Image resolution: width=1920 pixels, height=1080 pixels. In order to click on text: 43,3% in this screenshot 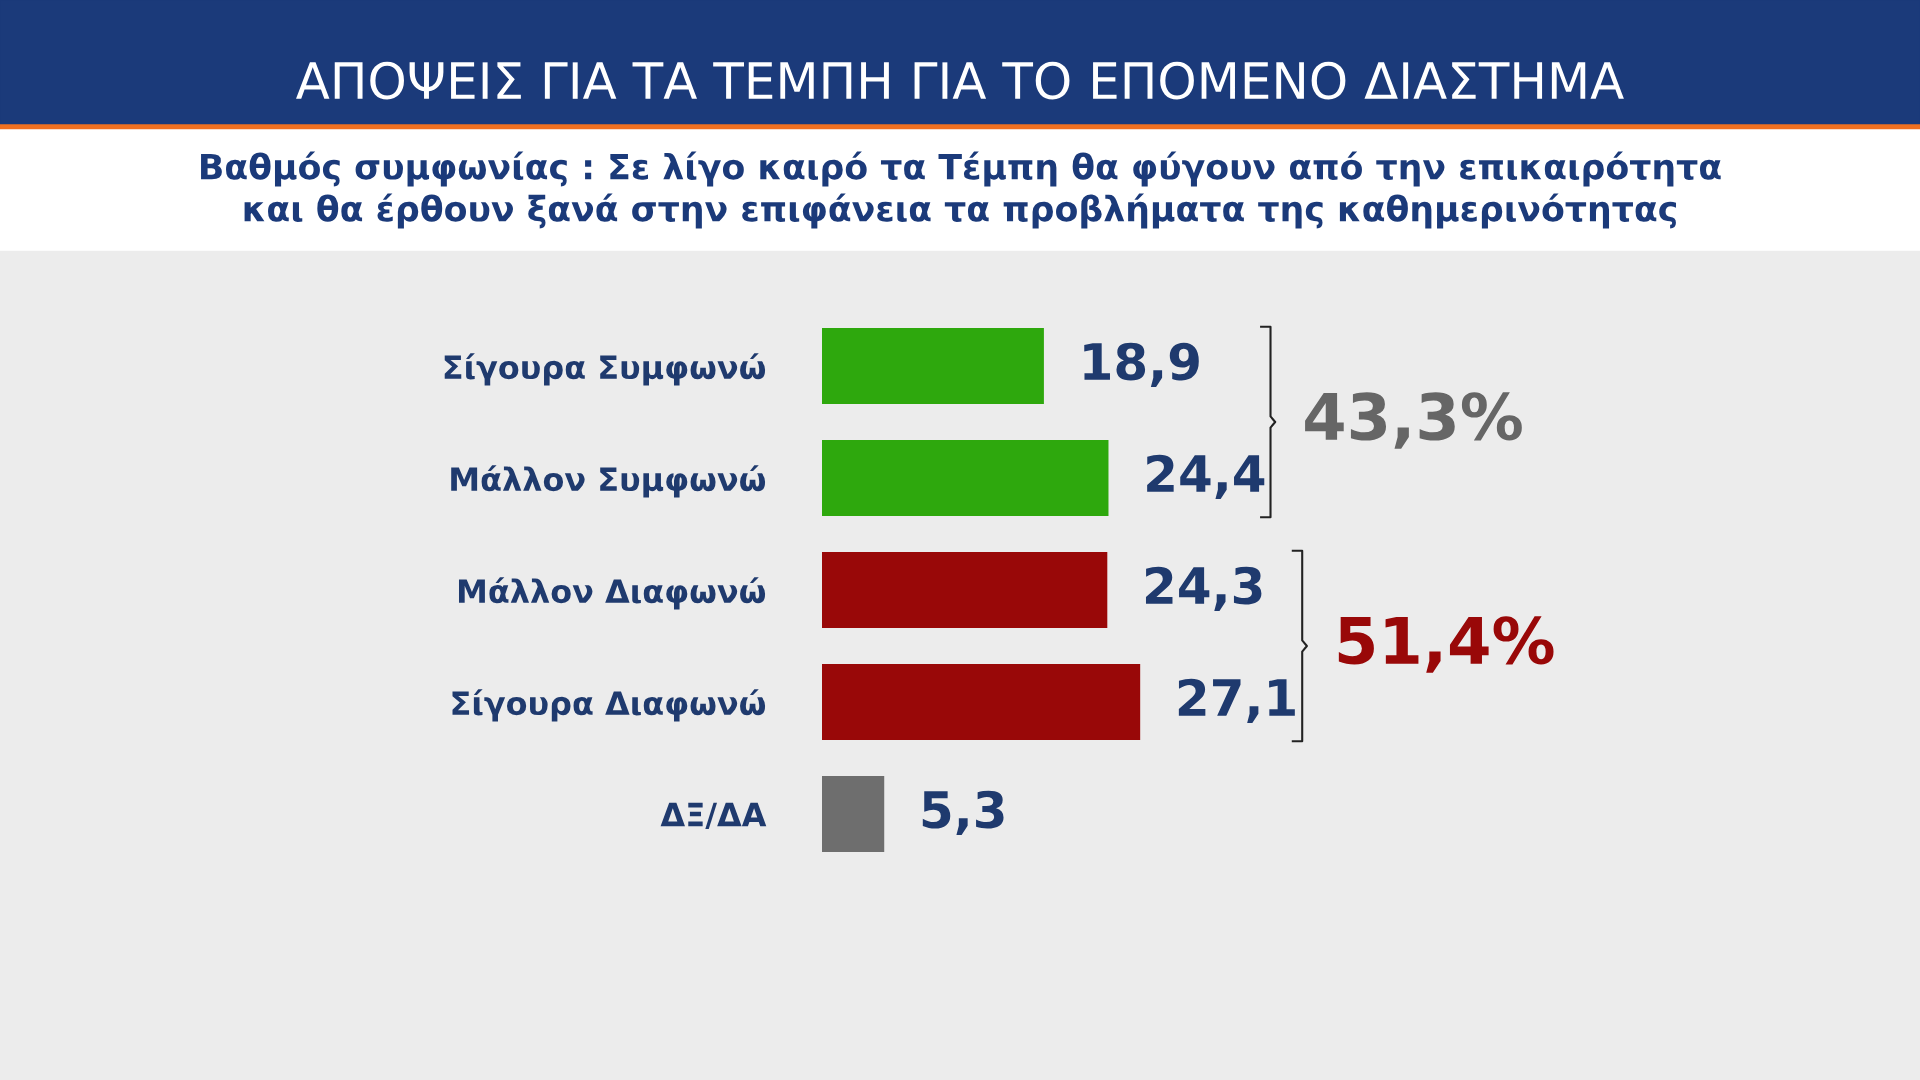, I will do `click(1413, 420)`.